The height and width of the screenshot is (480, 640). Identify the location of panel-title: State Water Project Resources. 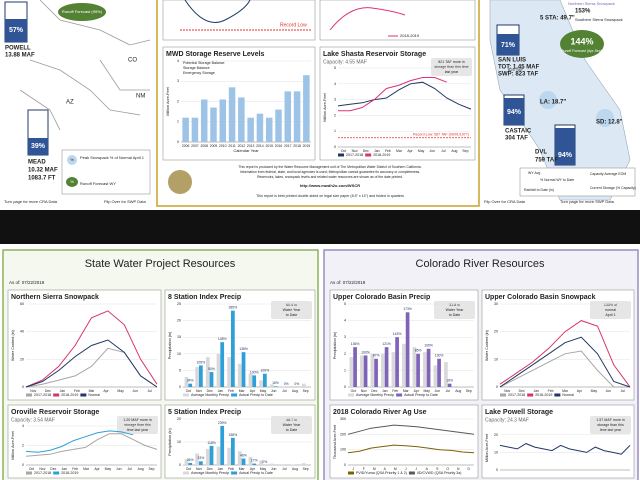
(160, 264).